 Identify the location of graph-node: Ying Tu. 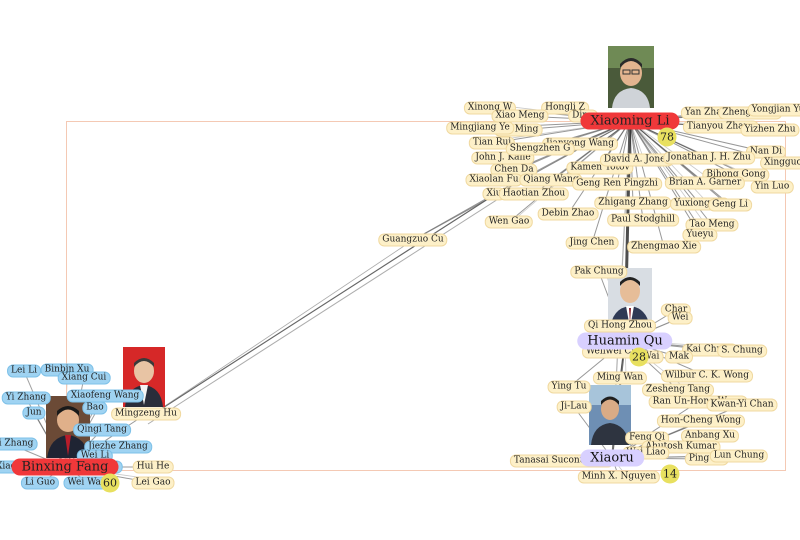
(569, 387).